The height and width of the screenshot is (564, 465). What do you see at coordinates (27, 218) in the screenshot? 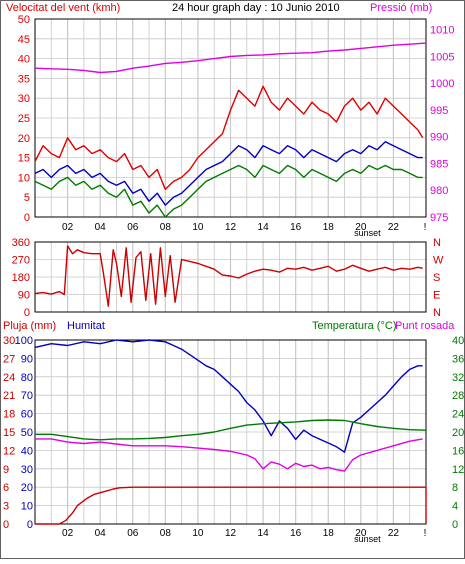
I see `wind-y-tick-label: 0` at bounding box center [27, 218].